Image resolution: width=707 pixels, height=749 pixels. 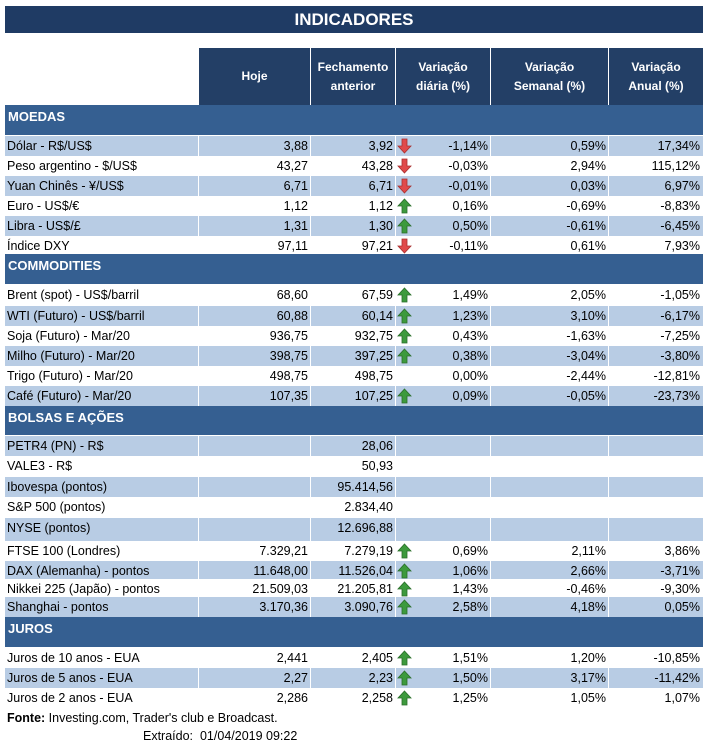 What do you see at coordinates (680, 316) in the screenshot?
I see `variacao-anual-text: -6,17%` at bounding box center [680, 316].